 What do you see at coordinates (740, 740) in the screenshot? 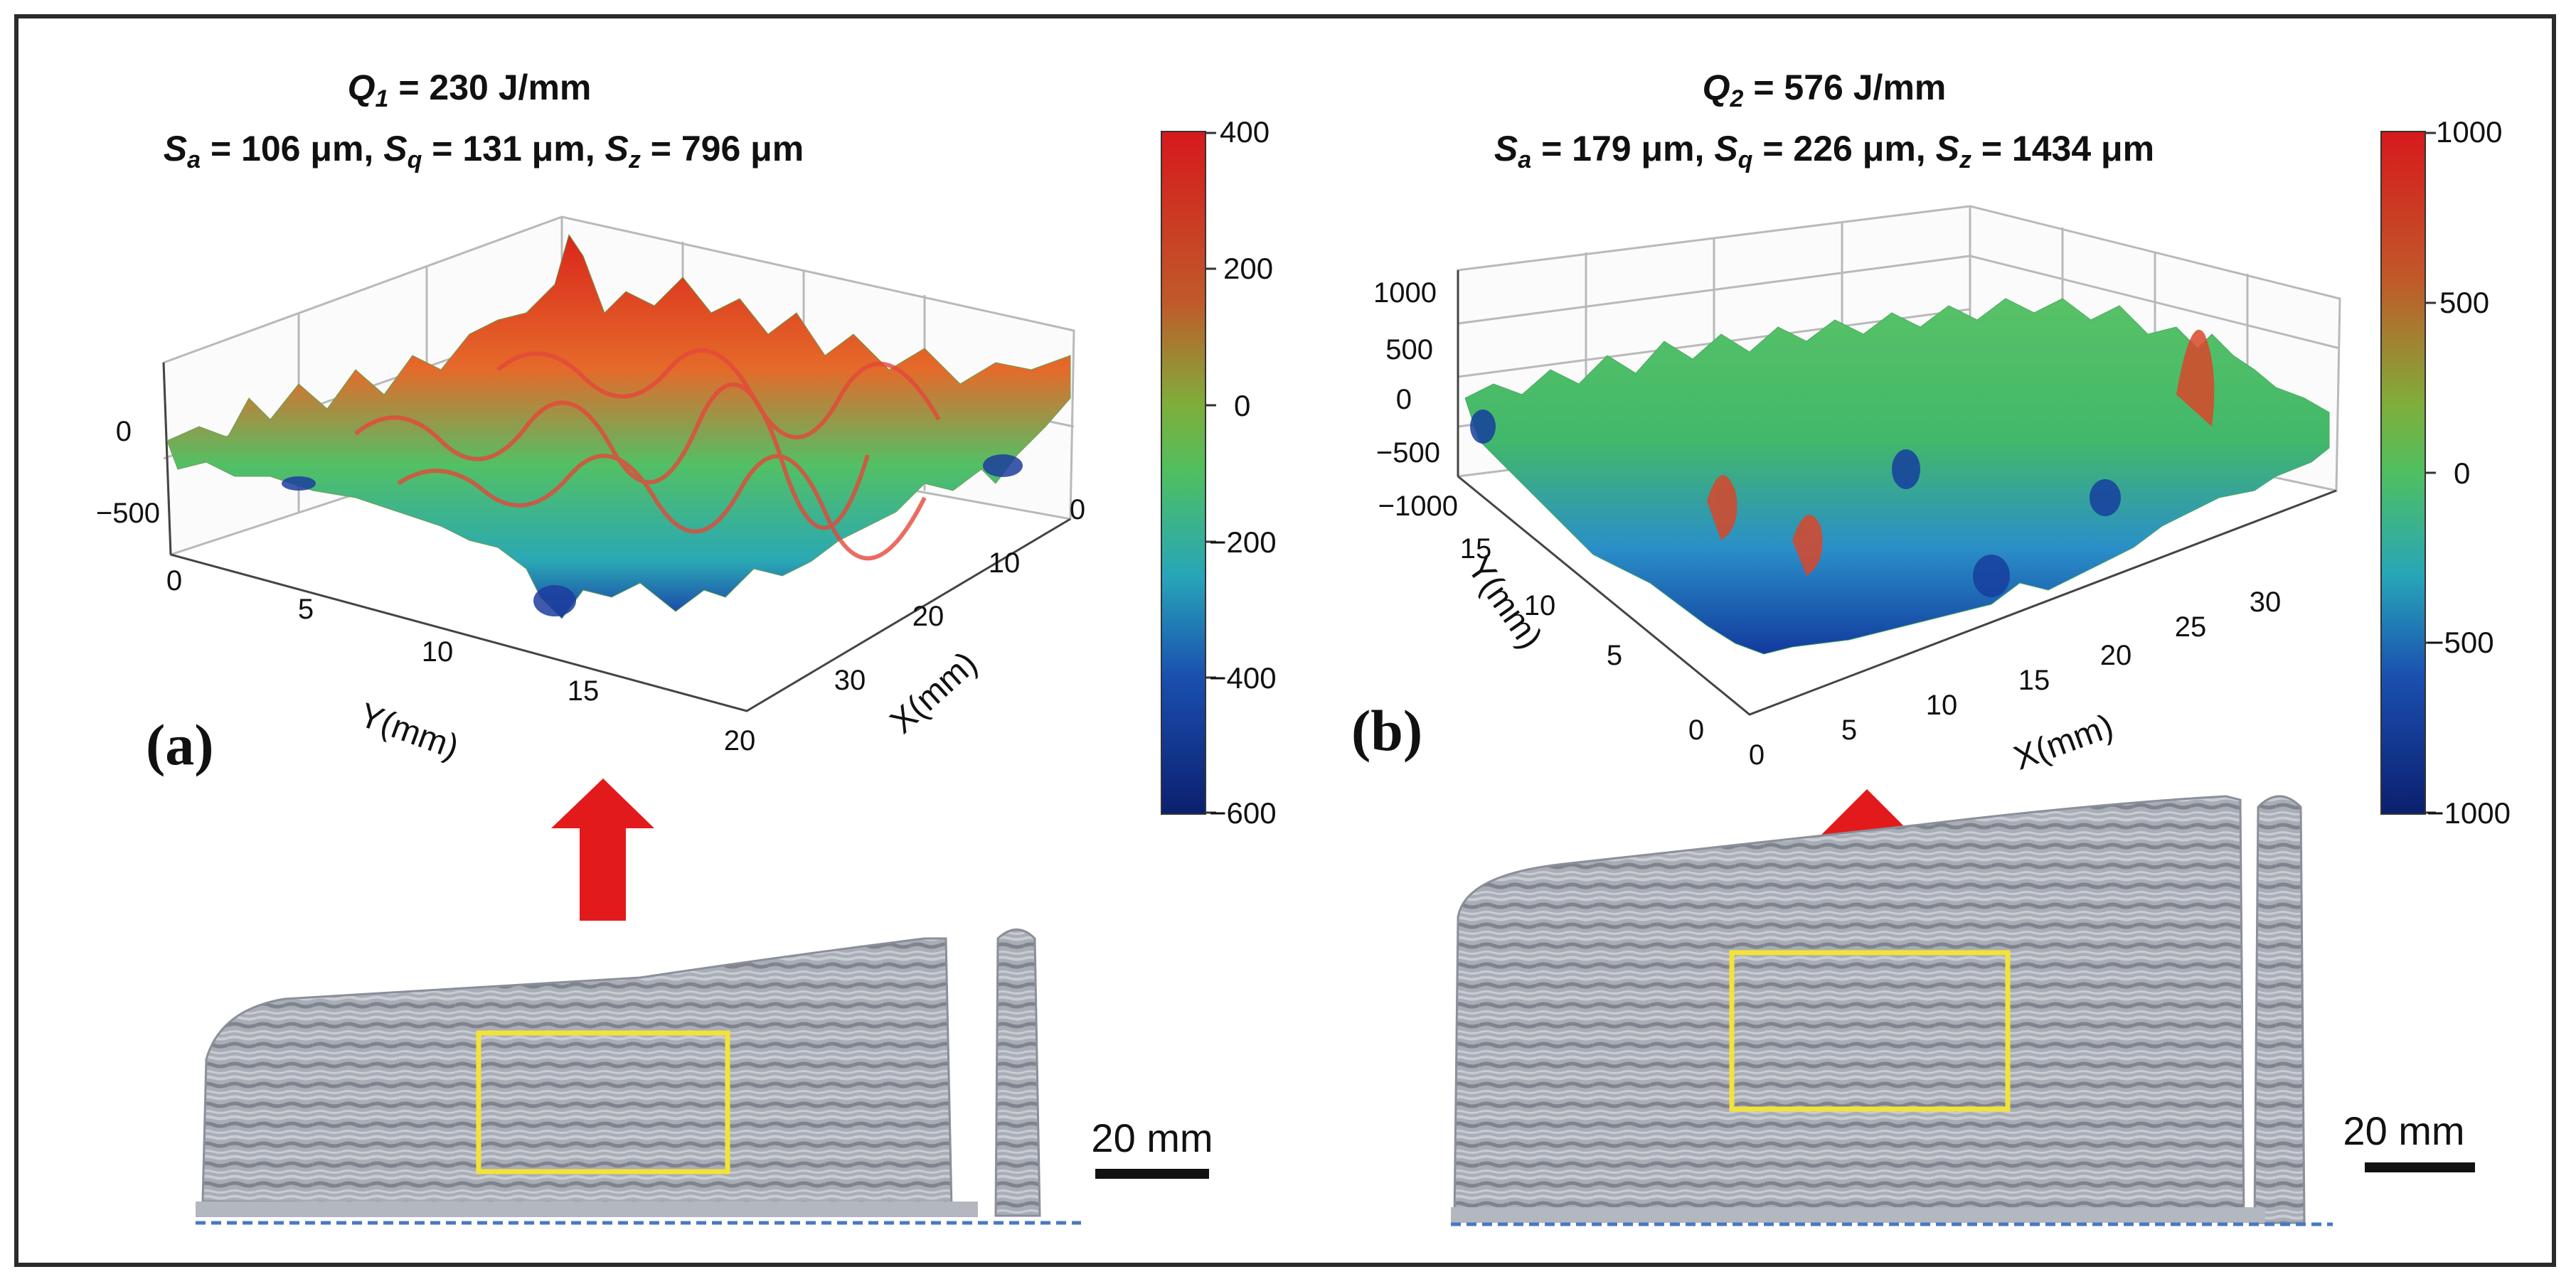
I see `panel-a-y-tick: 20` at bounding box center [740, 740].